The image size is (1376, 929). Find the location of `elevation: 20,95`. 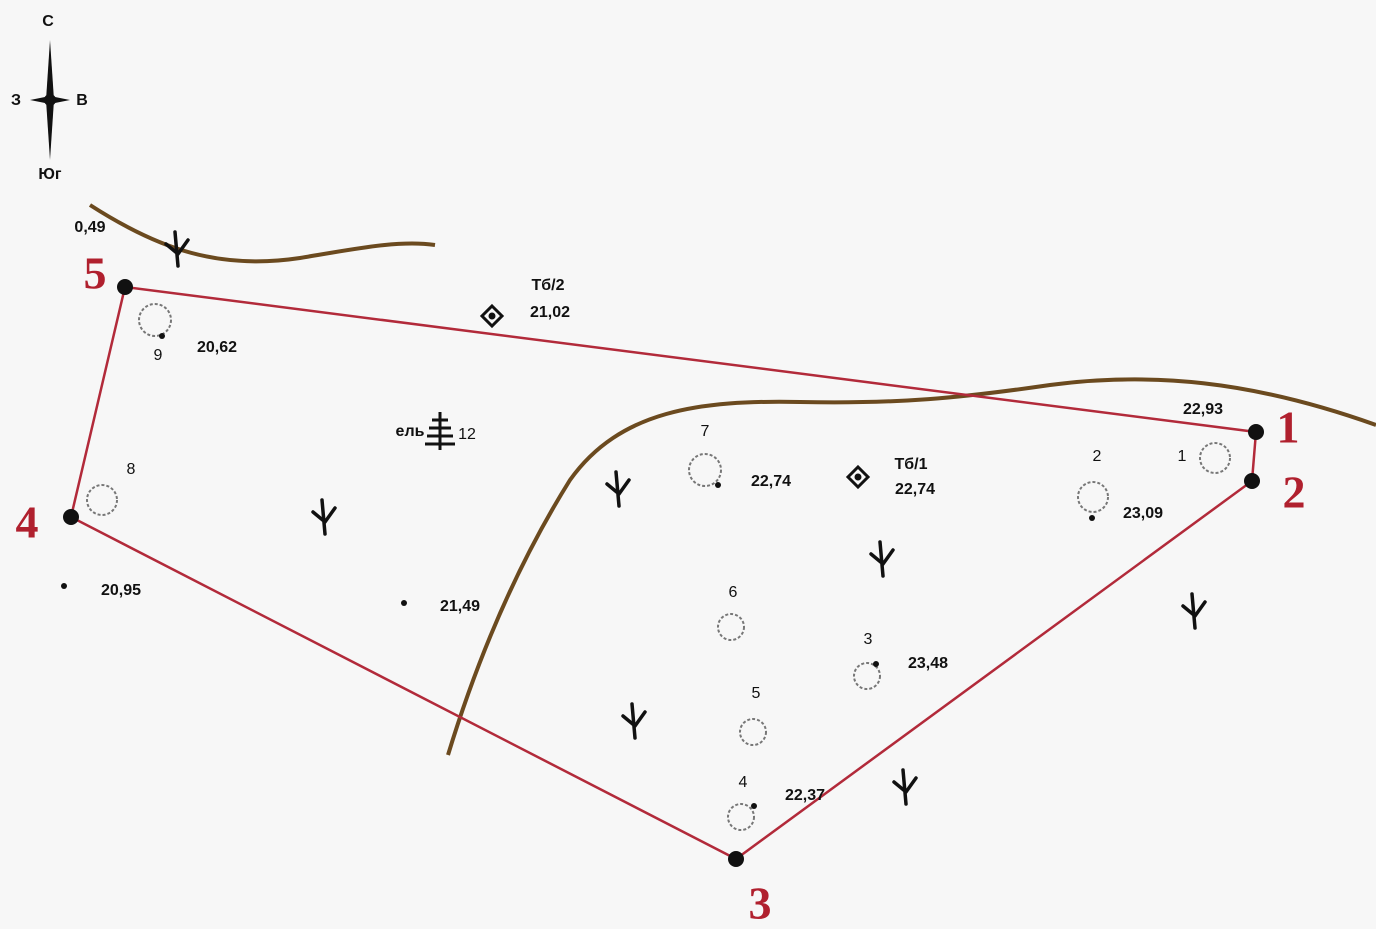

elevation: 20,95 is located at coordinates (121, 590).